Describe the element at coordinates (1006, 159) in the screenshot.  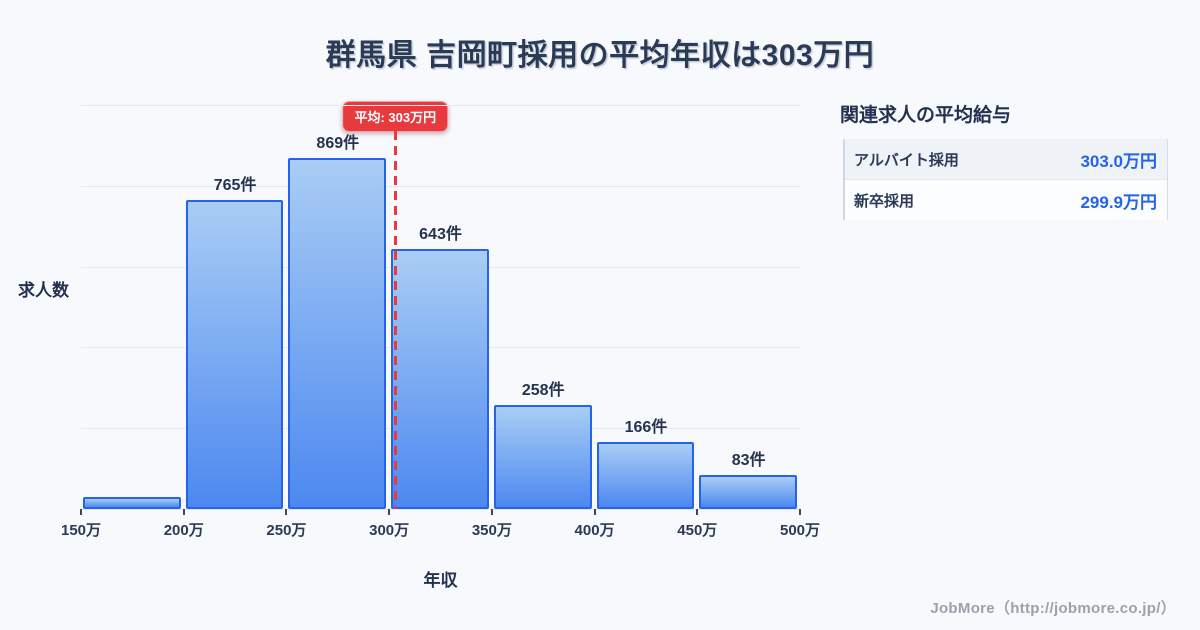
I see `salary-row: アルバイト採用 303.0万円` at that location.